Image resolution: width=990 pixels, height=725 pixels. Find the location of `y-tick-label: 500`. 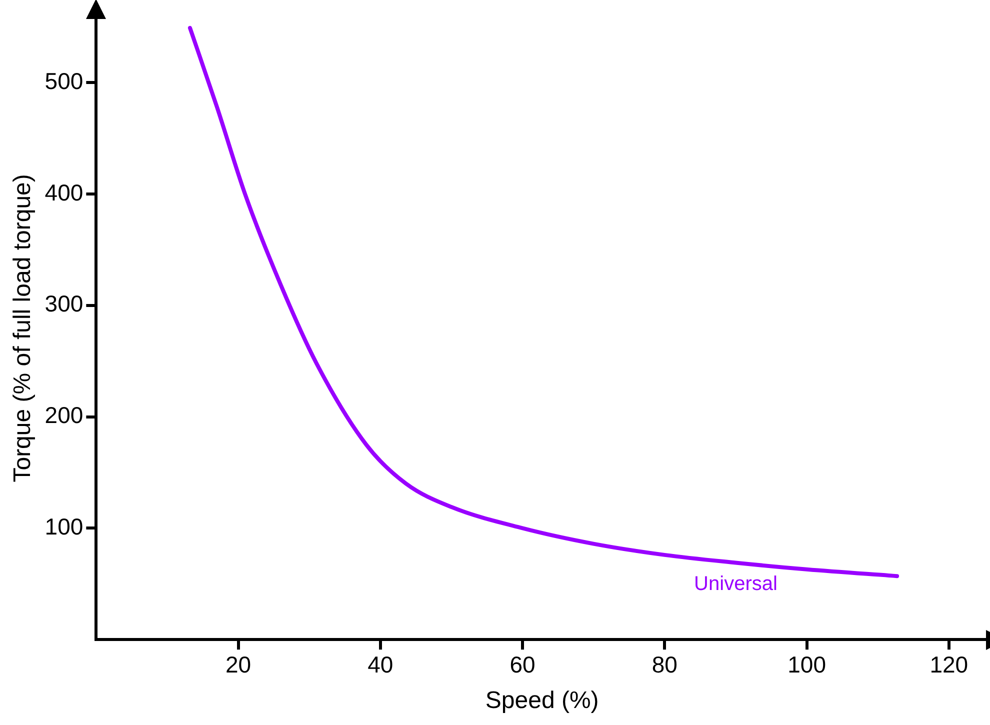

y-tick-label: 500 is located at coordinates (64, 81).